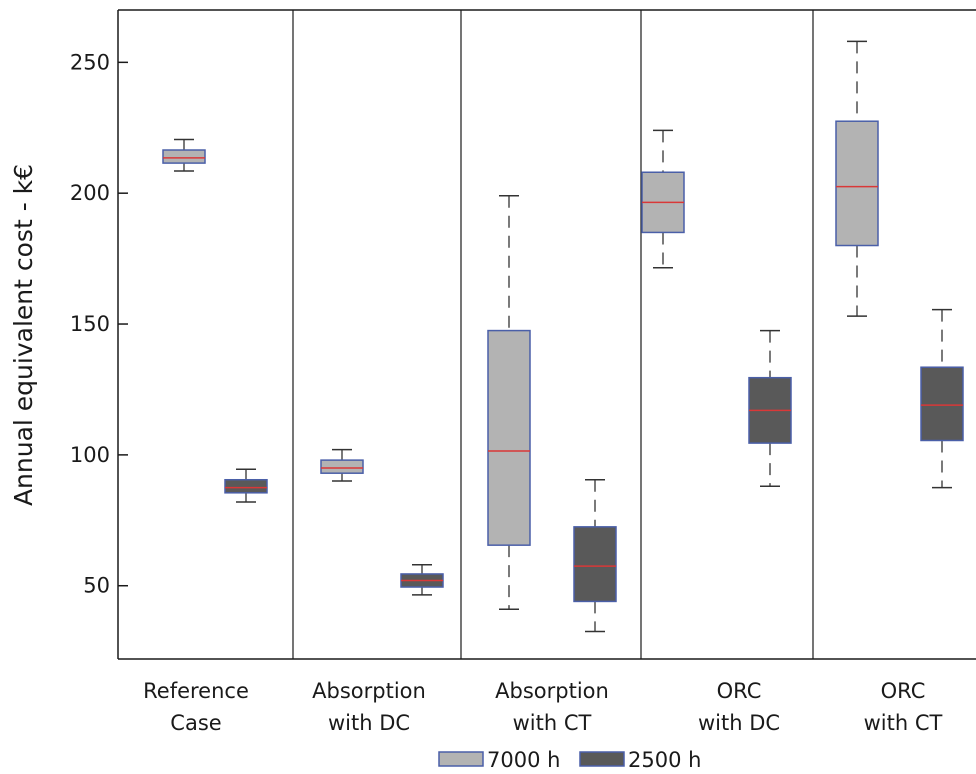  Describe the element at coordinates (569, 760) in the screenshot. I see `legend: 7000 h 2500 h` at that location.